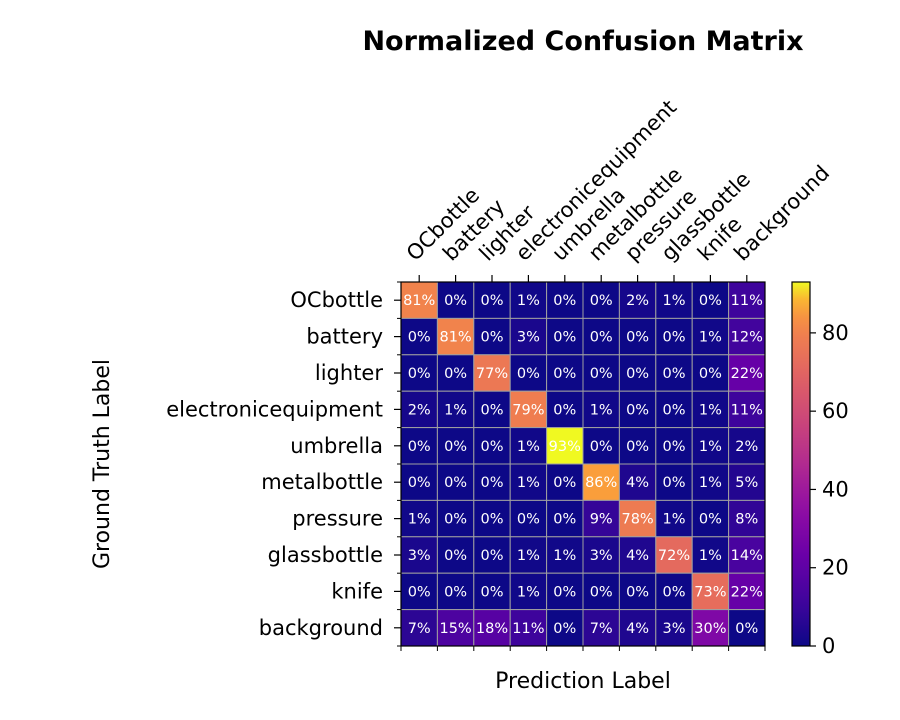  Describe the element at coordinates (349, 373) in the screenshot. I see `y-tick-label: lighter` at that location.